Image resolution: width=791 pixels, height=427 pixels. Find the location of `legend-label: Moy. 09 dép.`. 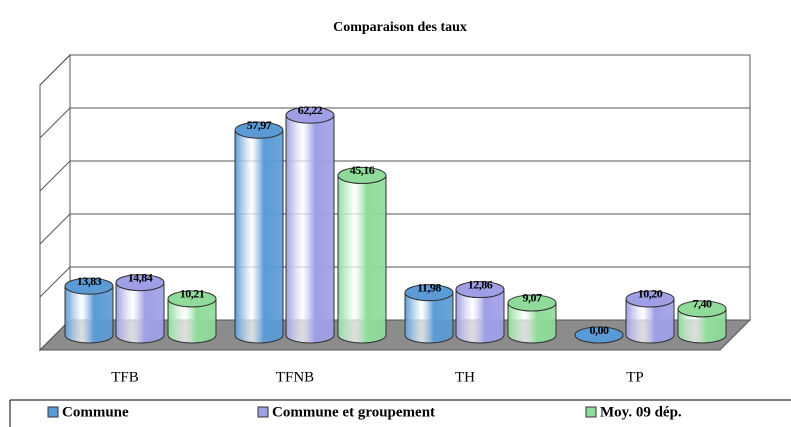

legend-label: Moy. 09 dép. is located at coordinates (641, 412).